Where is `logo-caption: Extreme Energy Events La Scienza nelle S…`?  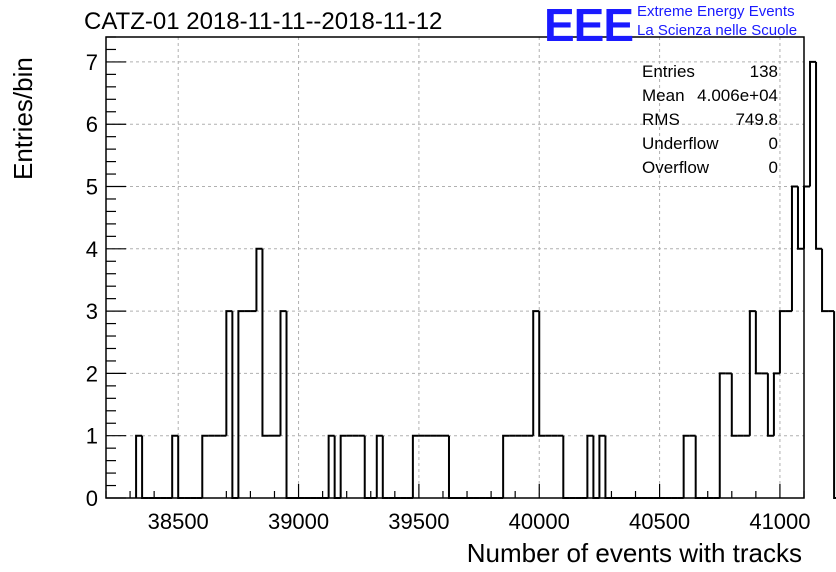
logo-caption: Extreme Energy Events La Scienza nelle S… is located at coordinates (717, 21).